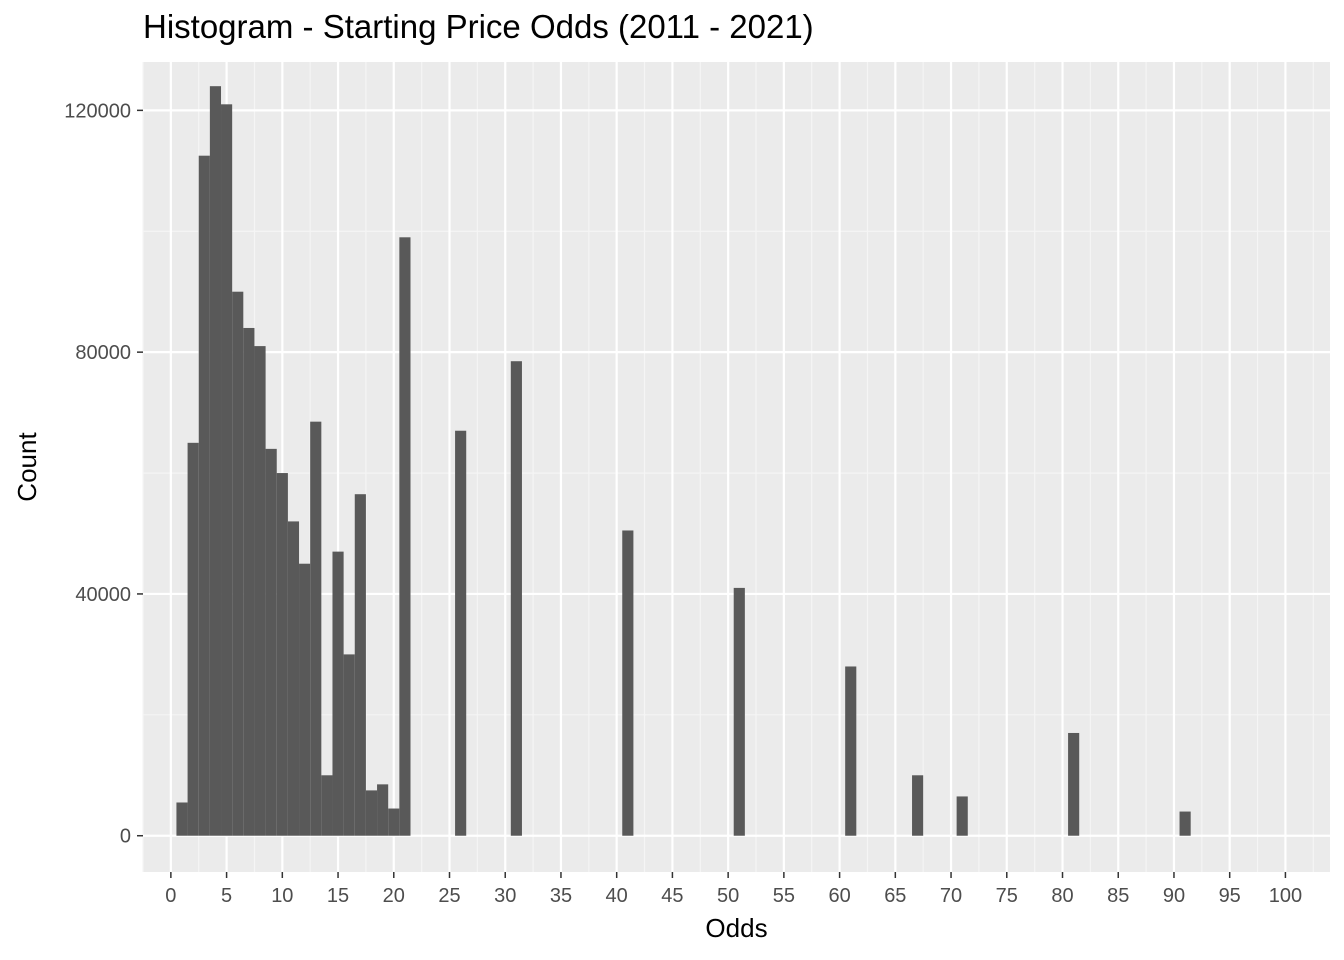 The height and width of the screenshot is (960, 1344). I want to click on x-tick-label: 30, so click(505, 896).